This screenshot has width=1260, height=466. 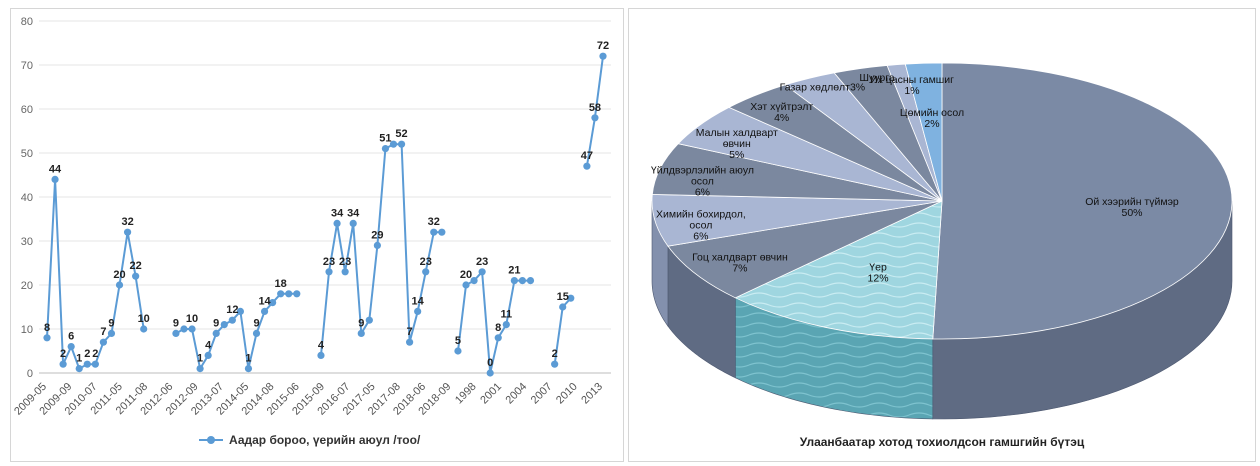 What do you see at coordinates (737, 144) in the screenshot?
I see `pie-label-line: өвчин` at bounding box center [737, 144].